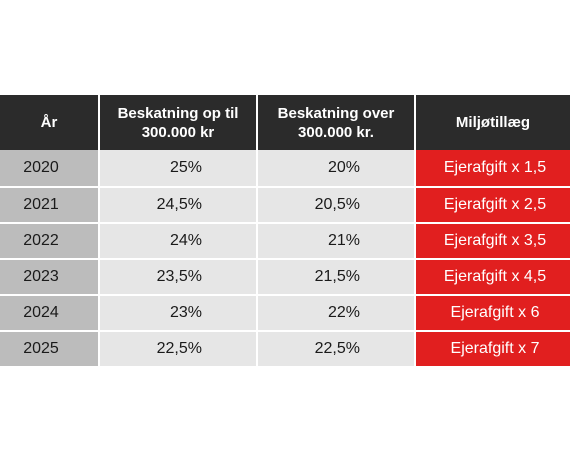  I want to click on tax-up-to-cell: 25%, so click(178, 168).